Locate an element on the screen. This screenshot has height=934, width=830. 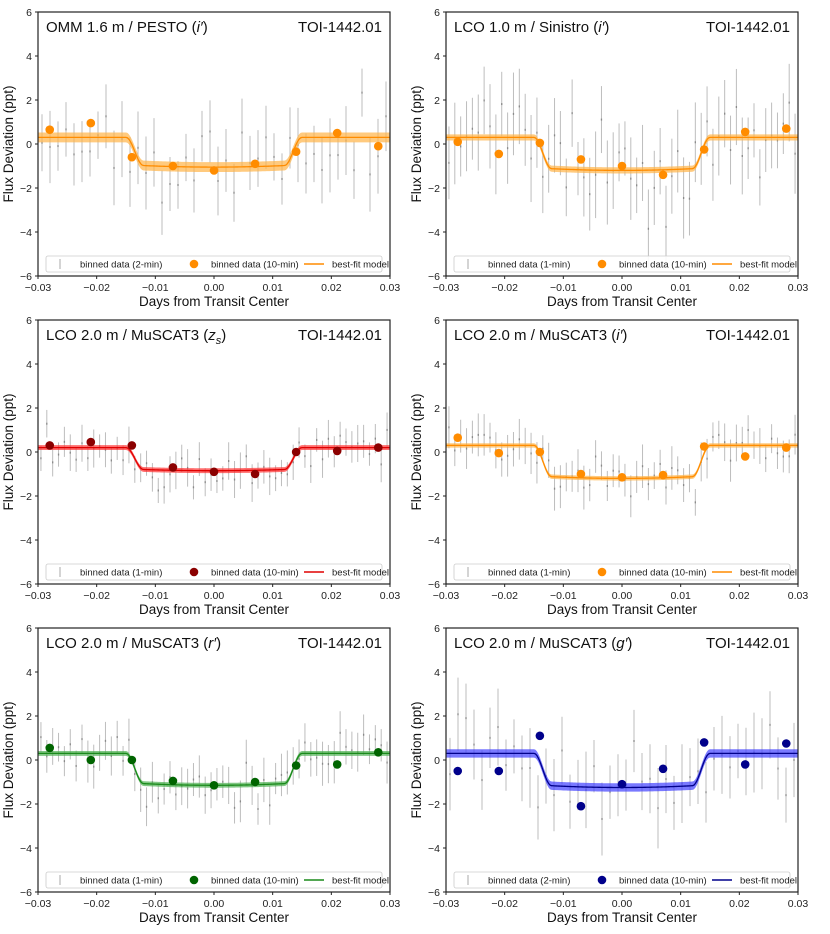
x-axis-label: Days from Transit Center is located at coordinates (214, 609).